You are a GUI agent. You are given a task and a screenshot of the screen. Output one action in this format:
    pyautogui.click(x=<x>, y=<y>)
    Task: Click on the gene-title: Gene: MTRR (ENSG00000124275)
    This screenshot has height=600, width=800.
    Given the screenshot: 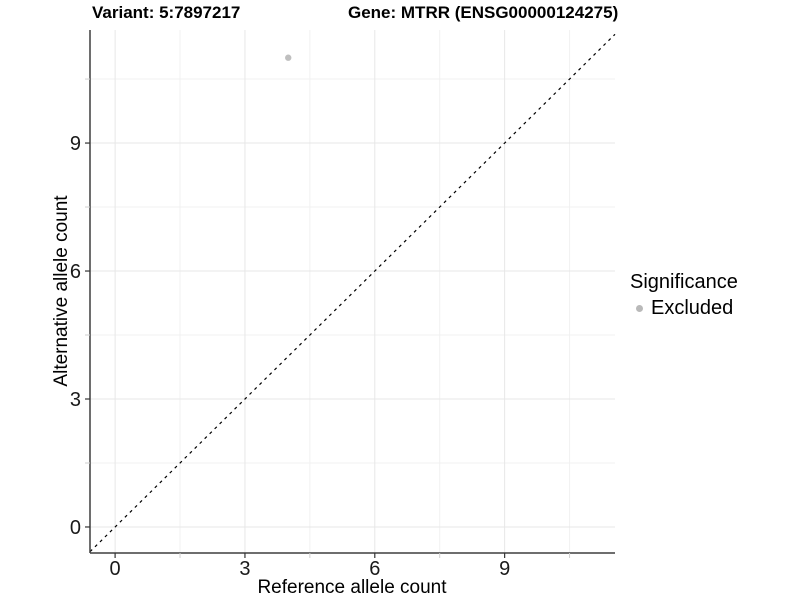 What is the action you would take?
    pyautogui.click(x=483, y=12)
    